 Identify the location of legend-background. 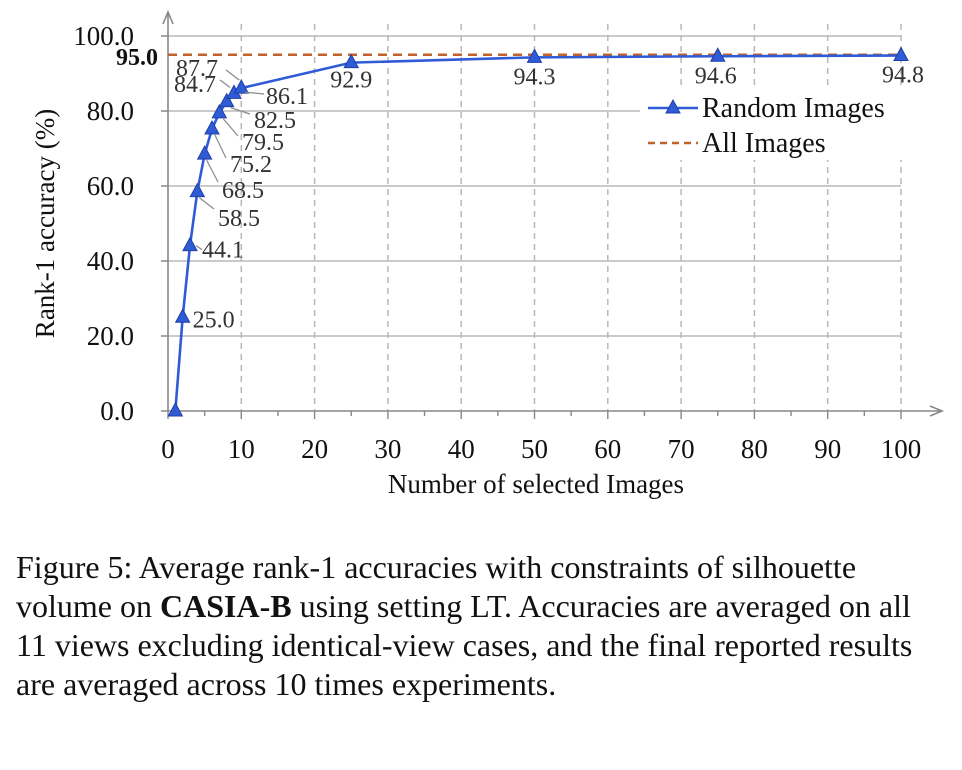
(780, 124).